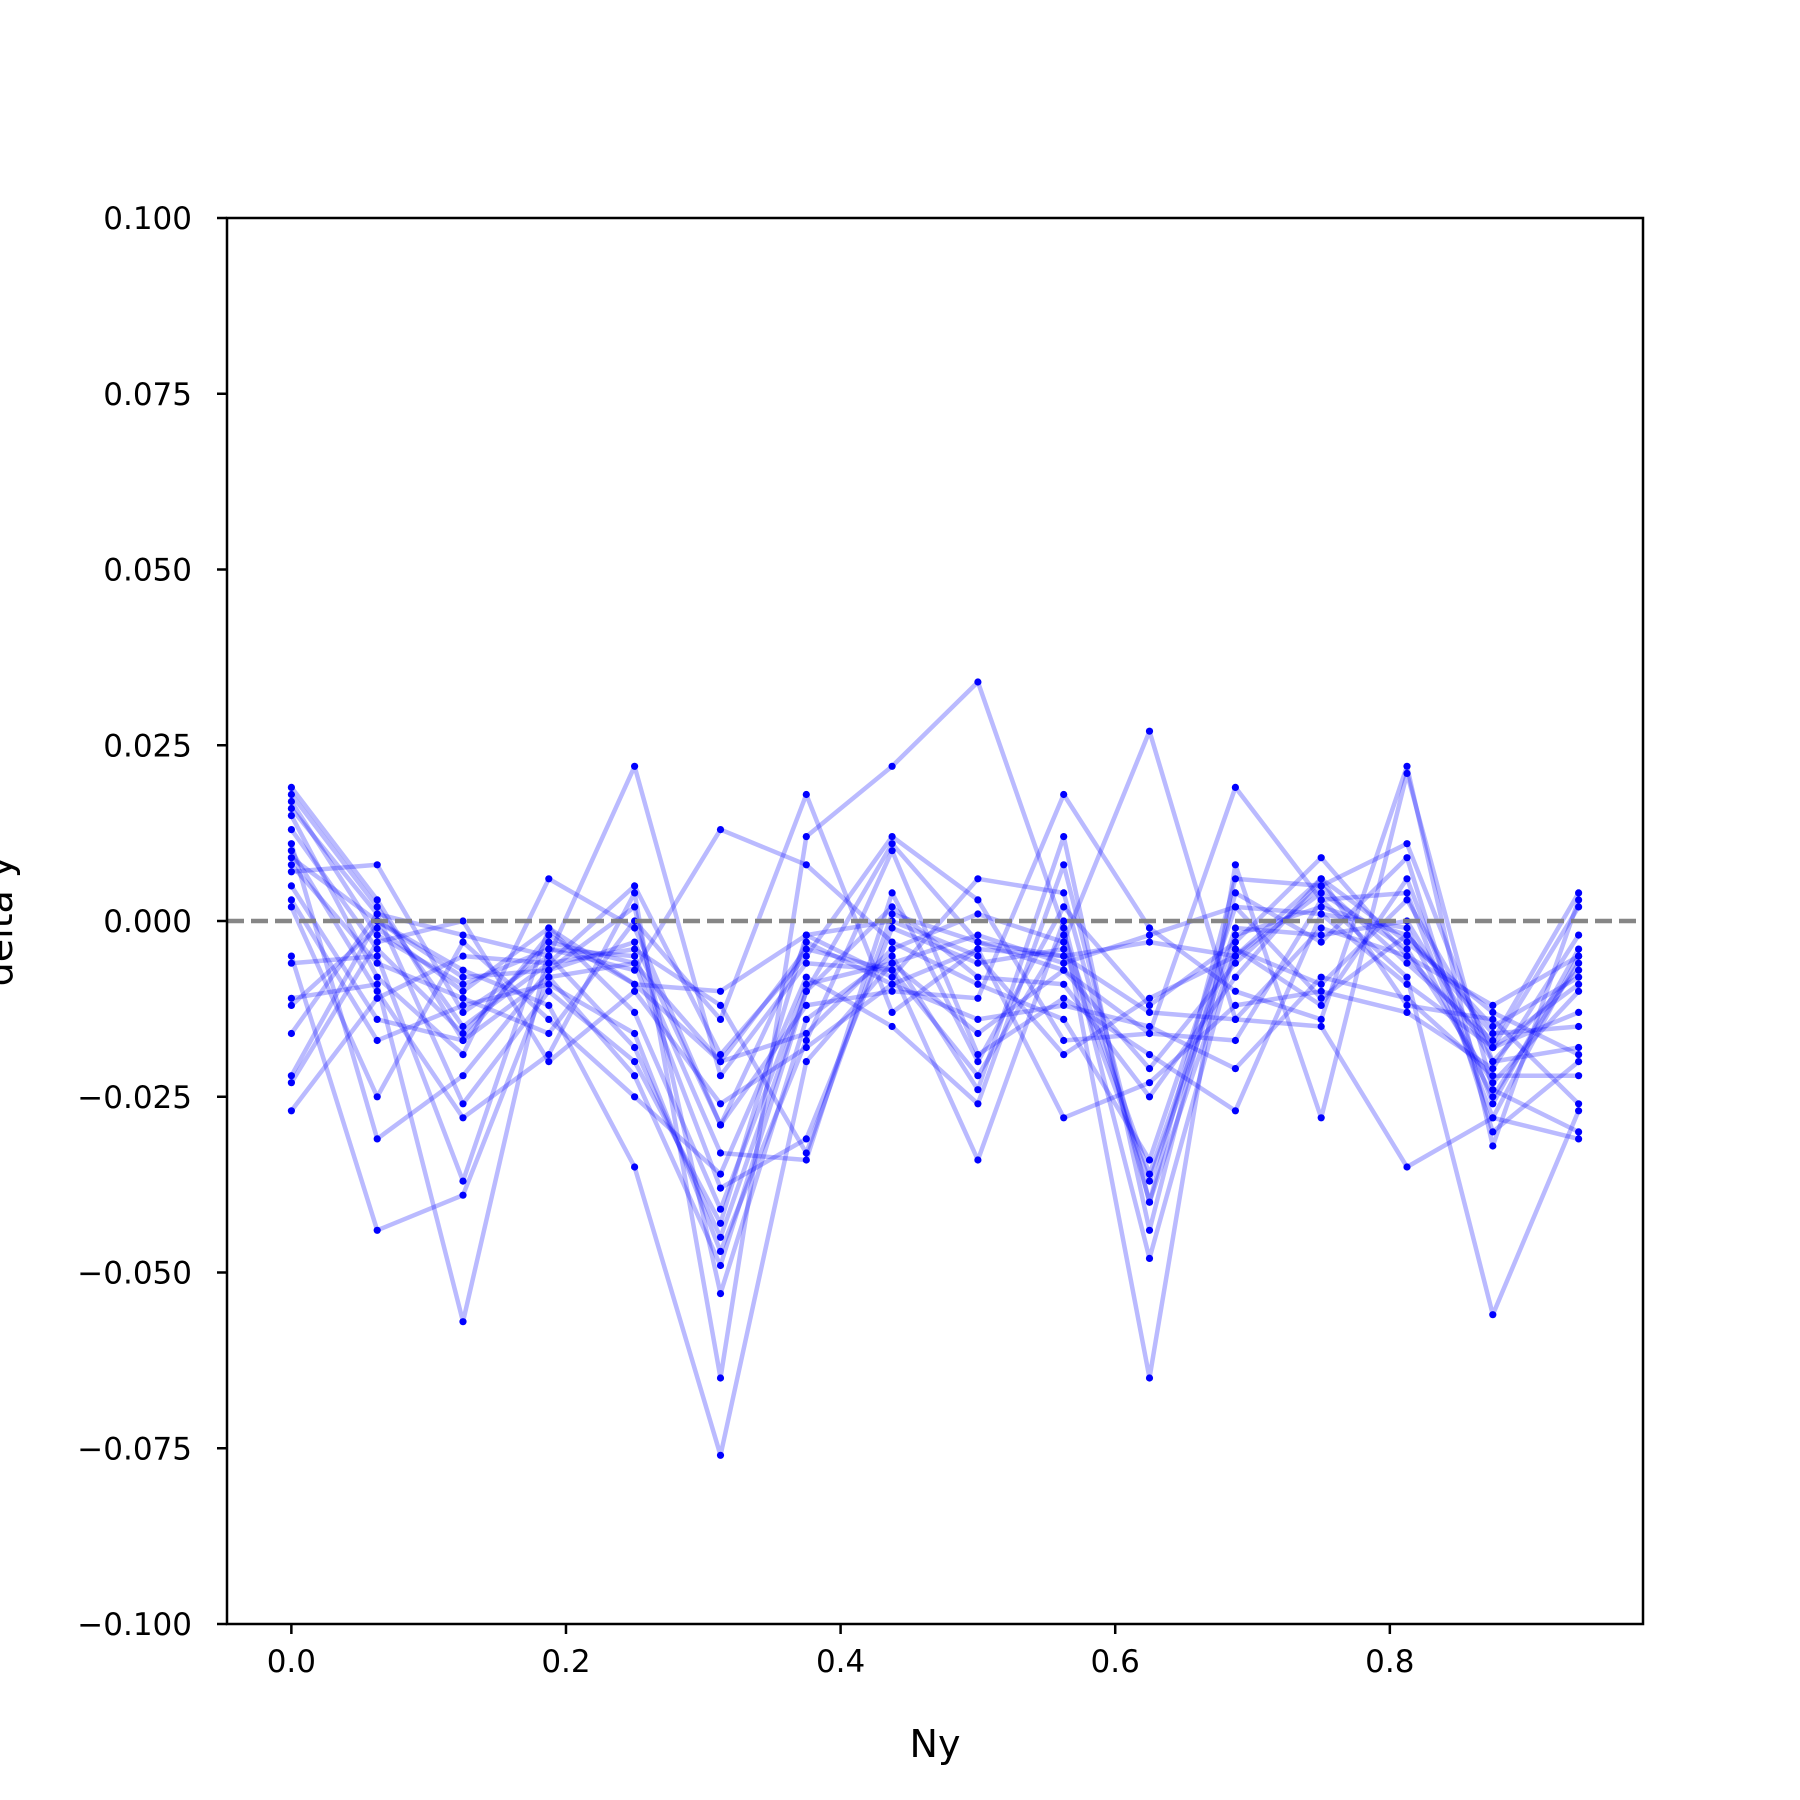 This screenshot has width=1800, height=1800. Describe the element at coordinates (134, 1098) in the screenshot. I see `y-tick-label-5: −0.025` at that location.